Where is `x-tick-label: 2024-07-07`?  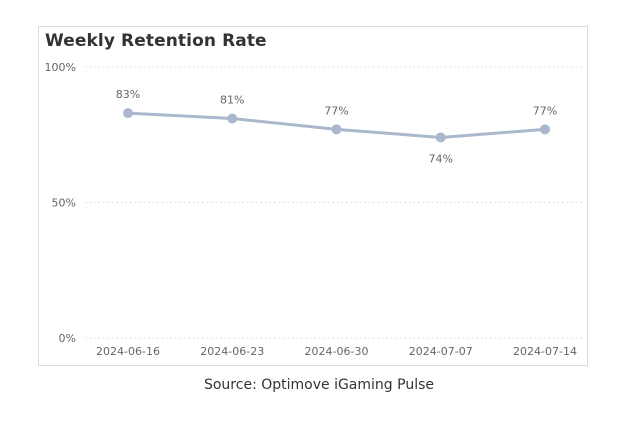
x-tick-label: 2024-07-07 is located at coordinates (441, 351).